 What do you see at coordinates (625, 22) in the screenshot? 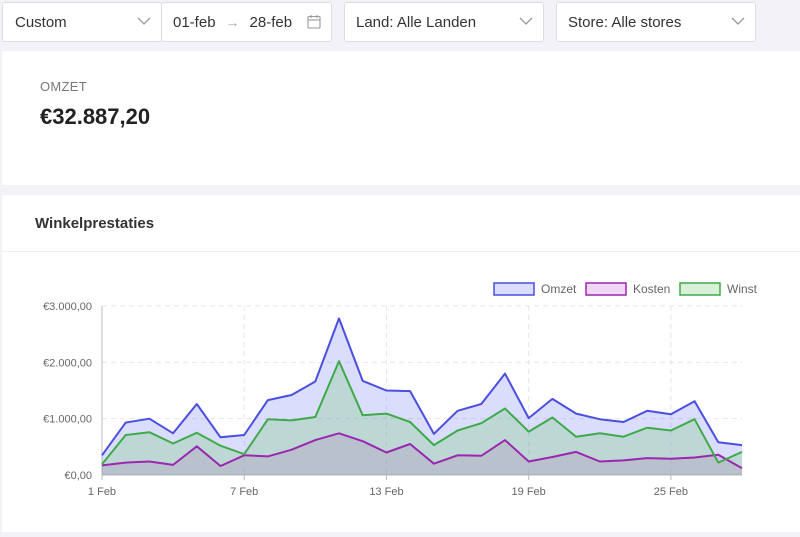
I see `store-select-value: Store: Alle stores` at bounding box center [625, 22].